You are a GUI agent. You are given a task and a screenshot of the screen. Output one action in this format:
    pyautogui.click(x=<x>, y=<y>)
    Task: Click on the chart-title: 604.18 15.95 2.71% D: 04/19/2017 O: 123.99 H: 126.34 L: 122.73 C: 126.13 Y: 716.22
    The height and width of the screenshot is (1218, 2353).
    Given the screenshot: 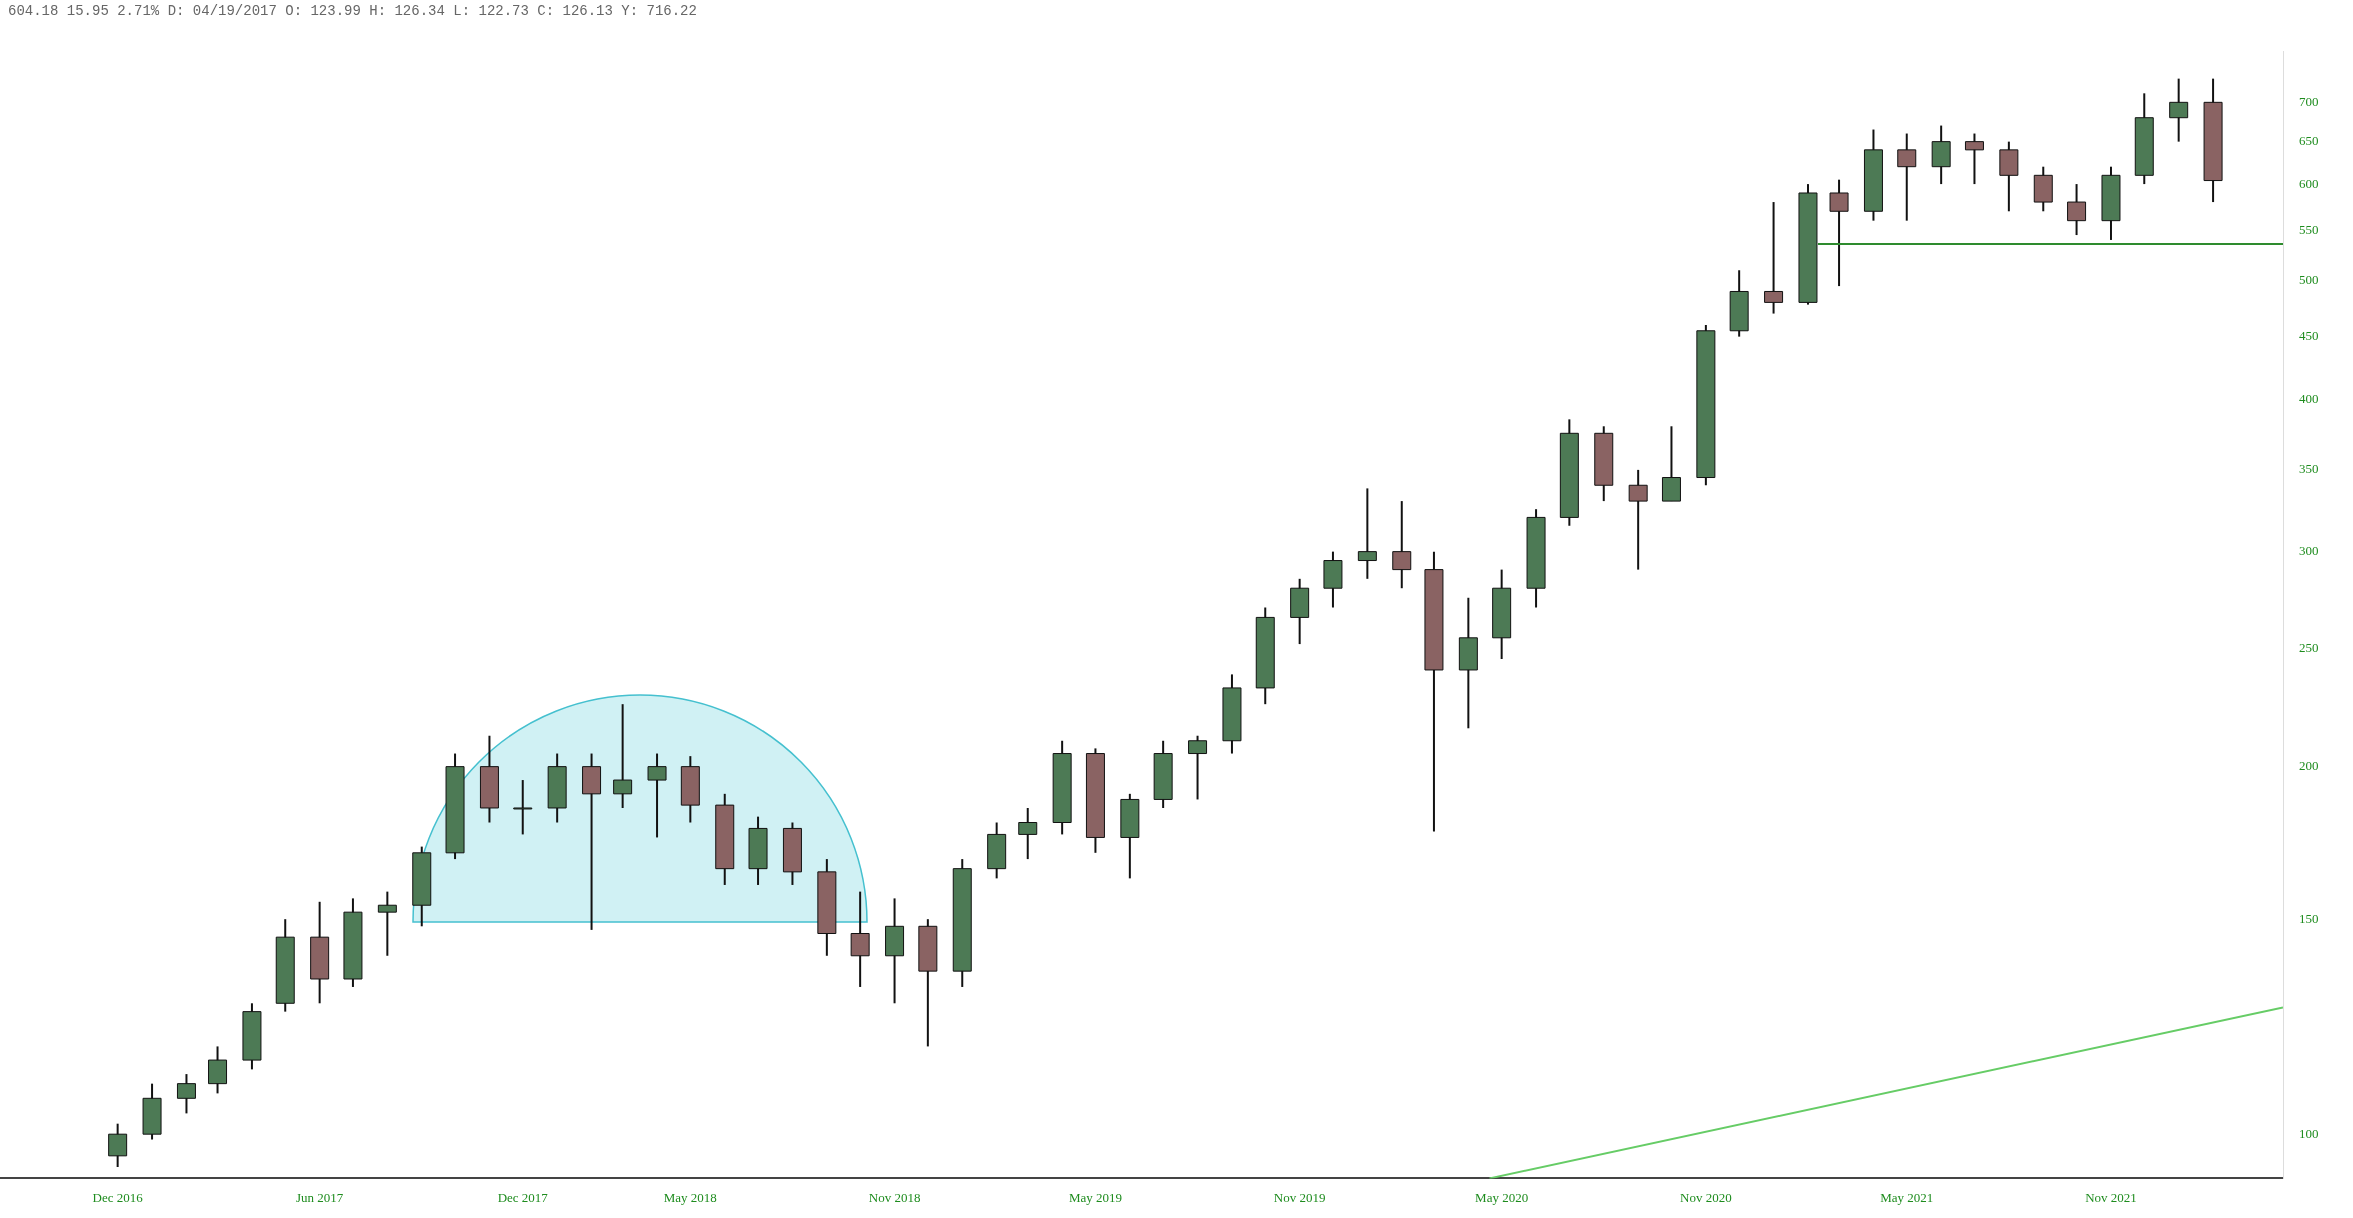 What is the action you would take?
    pyautogui.click(x=352, y=11)
    